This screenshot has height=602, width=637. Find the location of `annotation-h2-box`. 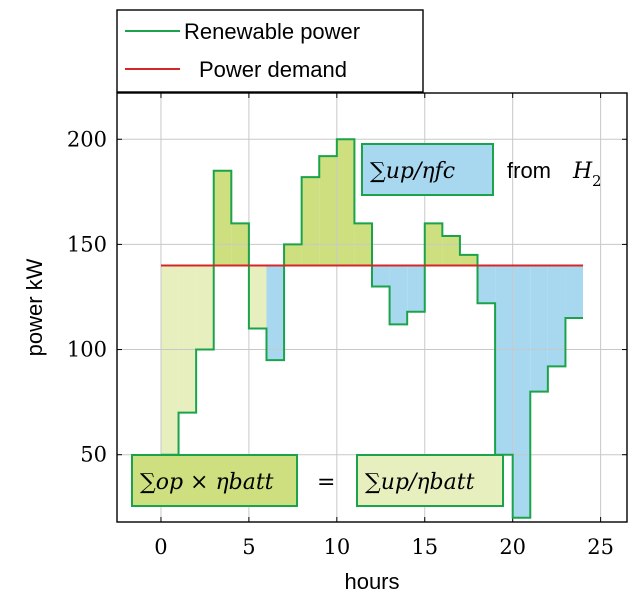

annotation-h2-box is located at coordinates (427, 169).